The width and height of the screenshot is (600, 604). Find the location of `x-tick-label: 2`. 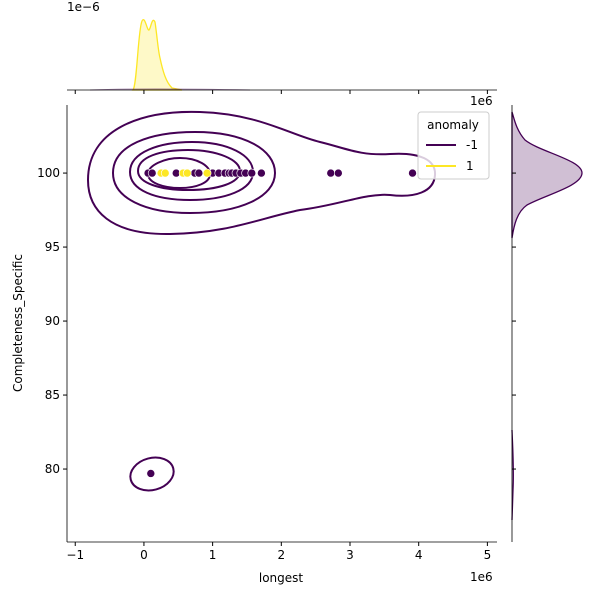

x-tick-label: 2 is located at coordinates (281, 555).